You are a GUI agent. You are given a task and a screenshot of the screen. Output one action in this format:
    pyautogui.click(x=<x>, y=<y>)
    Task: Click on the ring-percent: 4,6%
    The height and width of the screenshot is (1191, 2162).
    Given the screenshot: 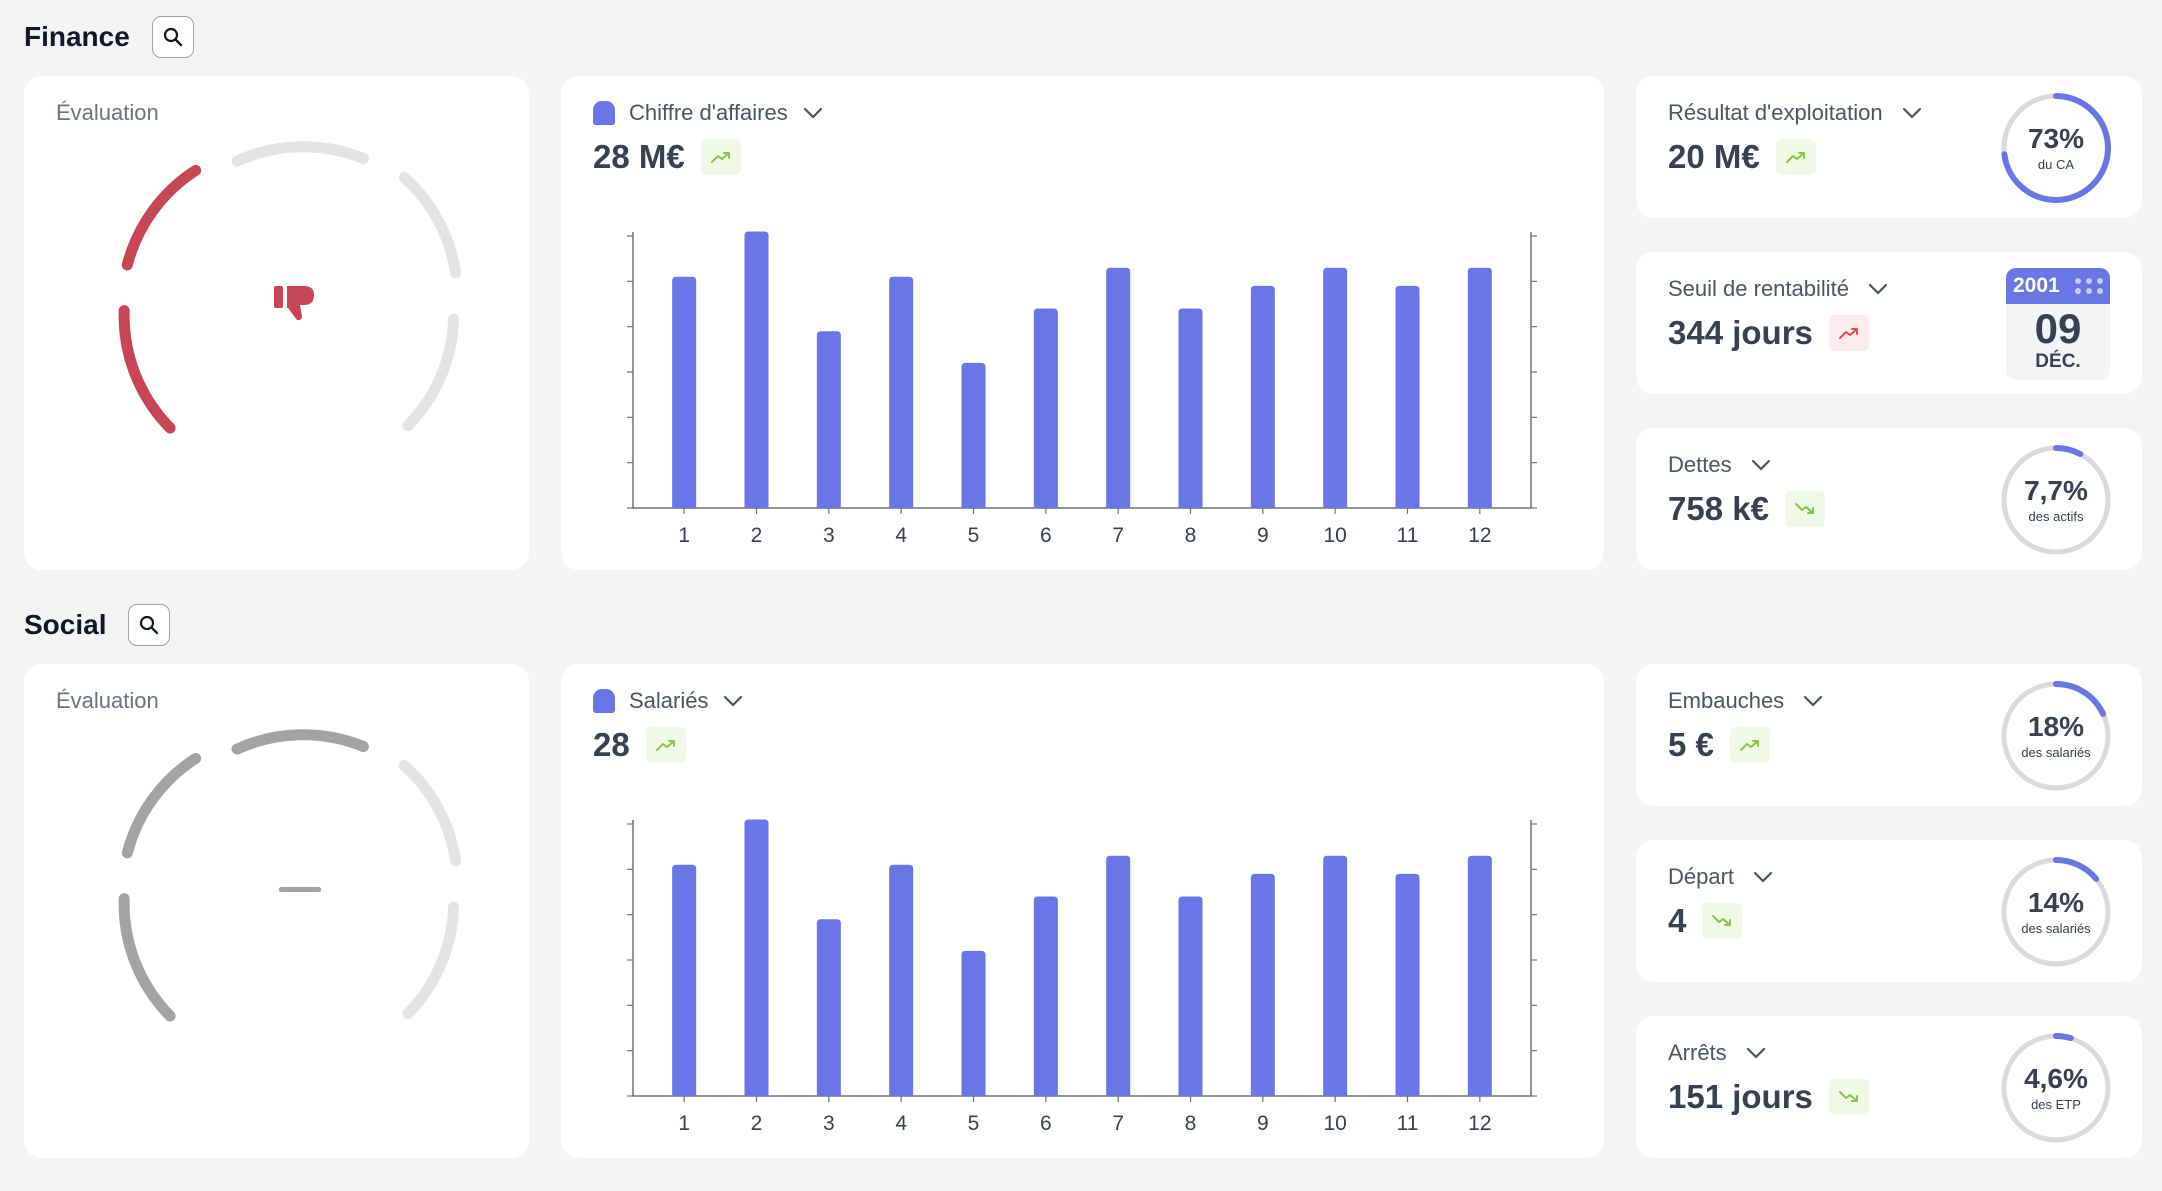 What is the action you would take?
    pyautogui.click(x=2056, y=1078)
    